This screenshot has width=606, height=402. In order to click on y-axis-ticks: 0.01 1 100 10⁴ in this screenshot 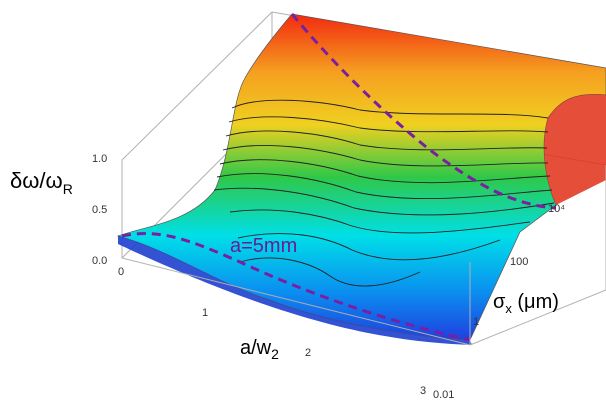, I will do `click(499, 302)`.